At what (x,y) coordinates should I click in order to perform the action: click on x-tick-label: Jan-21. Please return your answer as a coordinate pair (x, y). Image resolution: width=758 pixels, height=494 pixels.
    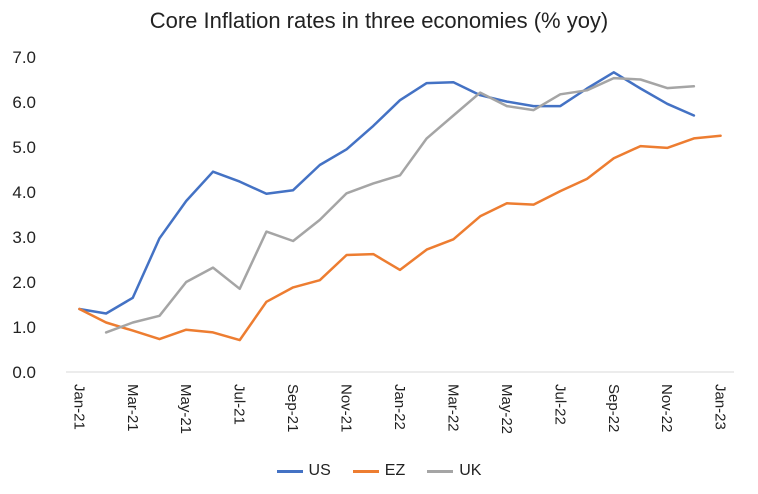
    Looking at the image, I should click on (78, 407).